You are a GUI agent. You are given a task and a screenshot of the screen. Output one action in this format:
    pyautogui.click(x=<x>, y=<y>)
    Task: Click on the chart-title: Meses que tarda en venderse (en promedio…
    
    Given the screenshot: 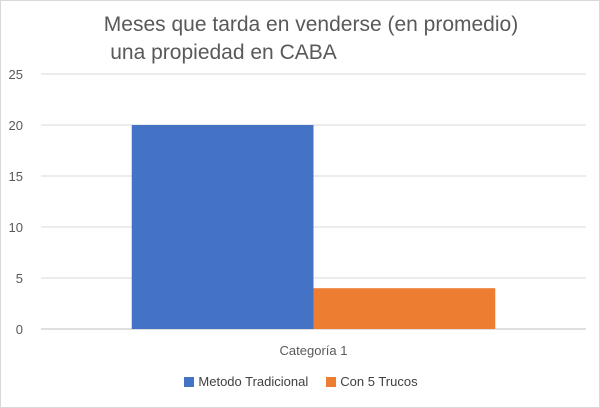 What is the action you would take?
    pyautogui.click(x=300, y=39)
    